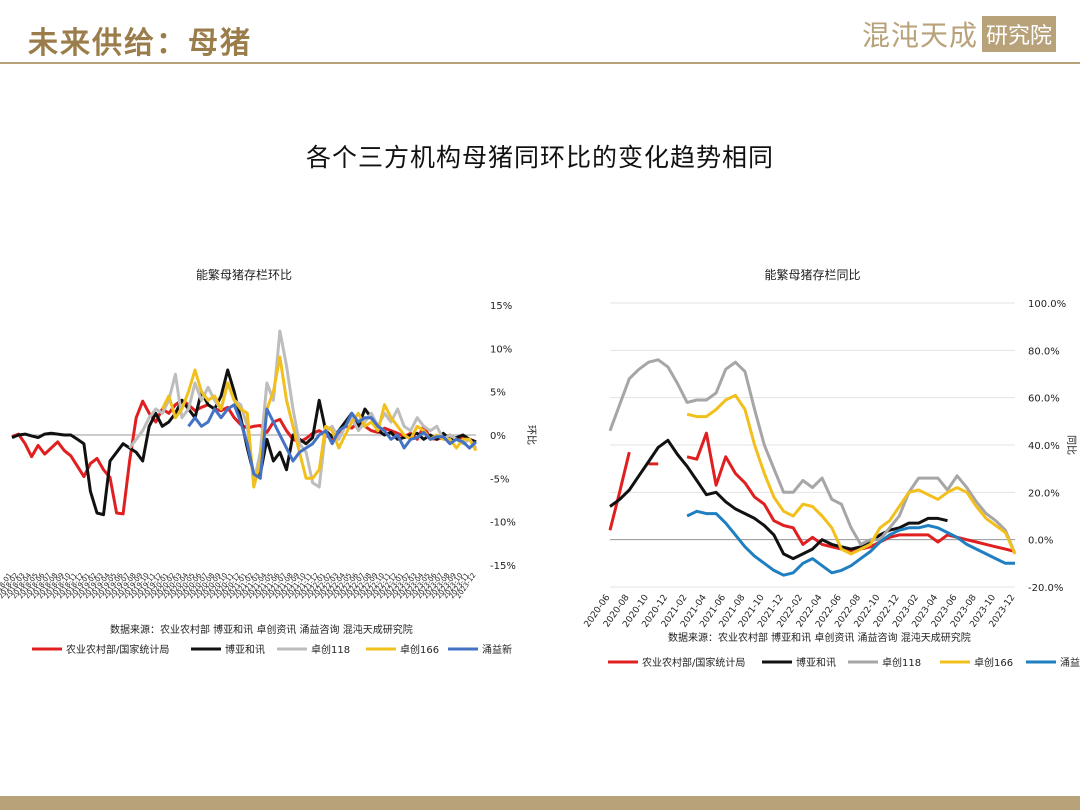 The image size is (1080, 810). Describe the element at coordinates (919, 35) in the screenshot. I see `logo-text: 混沌天成` at that location.